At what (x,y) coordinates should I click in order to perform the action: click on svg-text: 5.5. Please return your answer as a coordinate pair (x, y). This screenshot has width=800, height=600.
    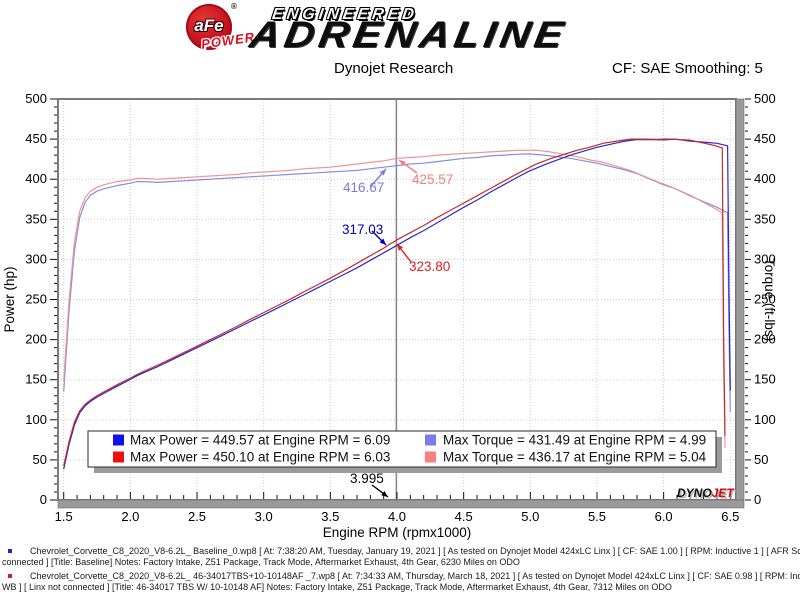
    Looking at the image, I should click on (597, 516).